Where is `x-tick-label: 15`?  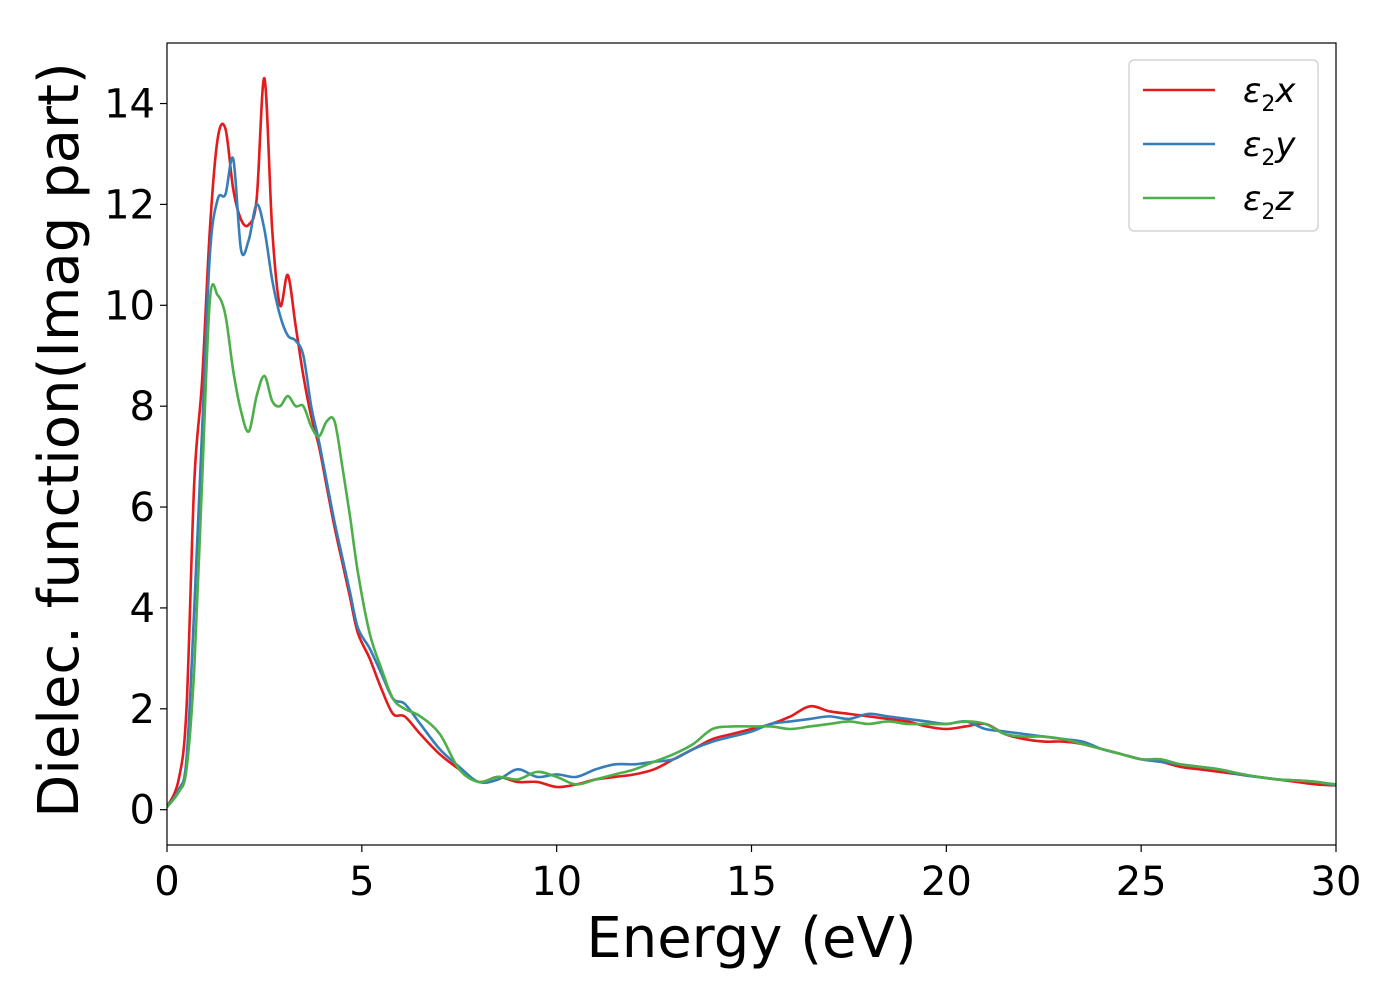 x-tick-label: 15 is located at coordinates (751, 882).